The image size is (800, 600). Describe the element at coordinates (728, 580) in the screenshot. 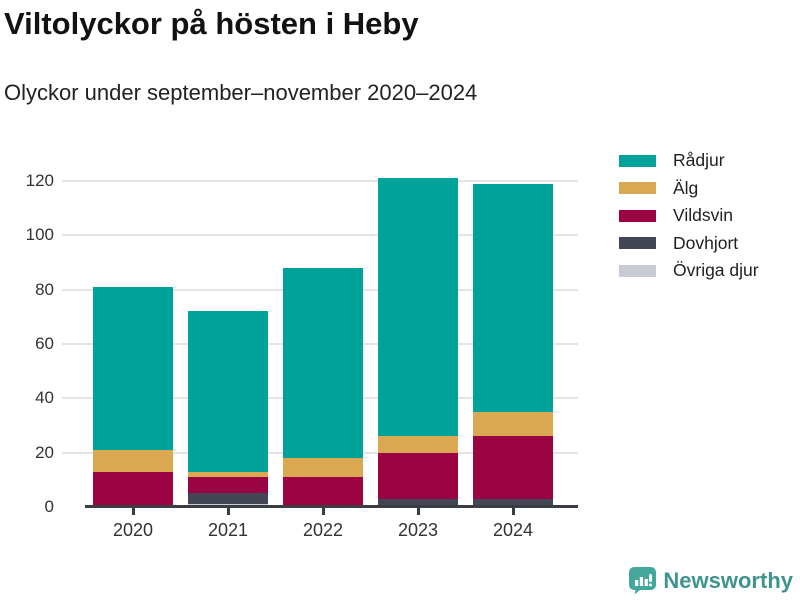

I see `newsworthy-wordmark: Newsworthy` at that location.